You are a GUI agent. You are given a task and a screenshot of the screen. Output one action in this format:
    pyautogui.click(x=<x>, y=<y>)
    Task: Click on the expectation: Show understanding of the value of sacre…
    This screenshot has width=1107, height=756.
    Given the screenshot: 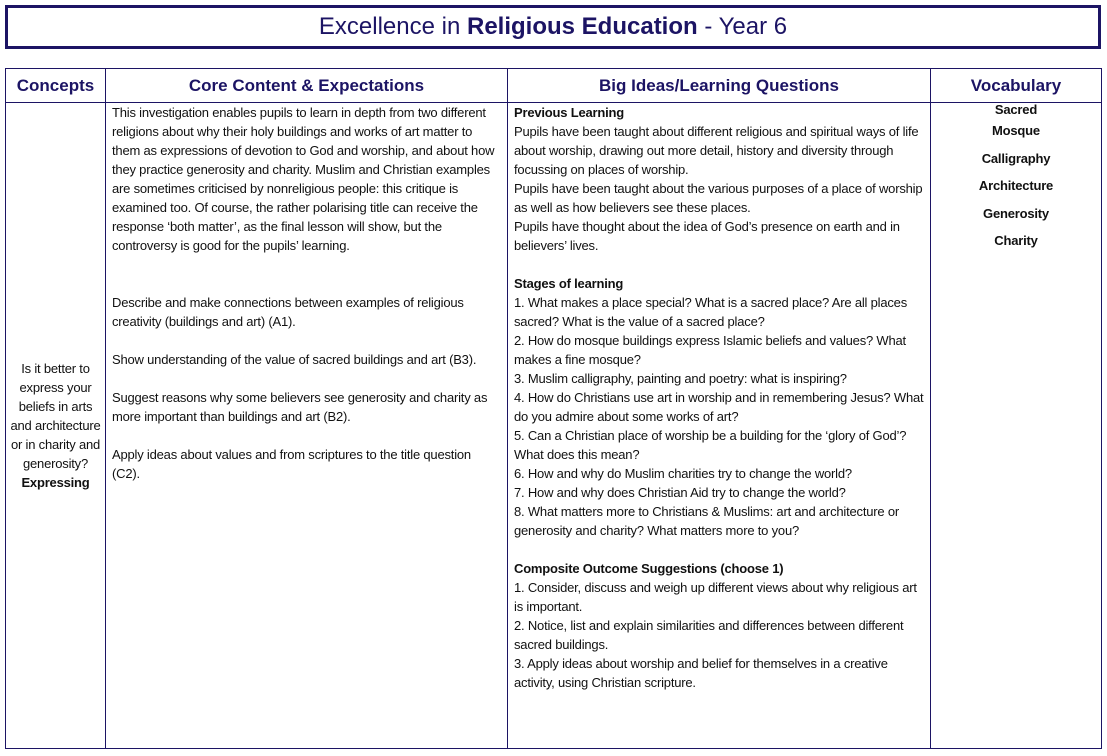 What is the action you would take?
    pyautogui.click(x=294, y=359)
    